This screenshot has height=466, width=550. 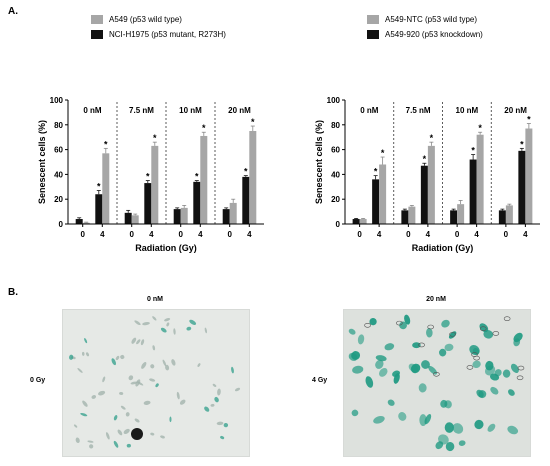 I want to click on group-label: 7.5 nM, so click(x=418, y=110).